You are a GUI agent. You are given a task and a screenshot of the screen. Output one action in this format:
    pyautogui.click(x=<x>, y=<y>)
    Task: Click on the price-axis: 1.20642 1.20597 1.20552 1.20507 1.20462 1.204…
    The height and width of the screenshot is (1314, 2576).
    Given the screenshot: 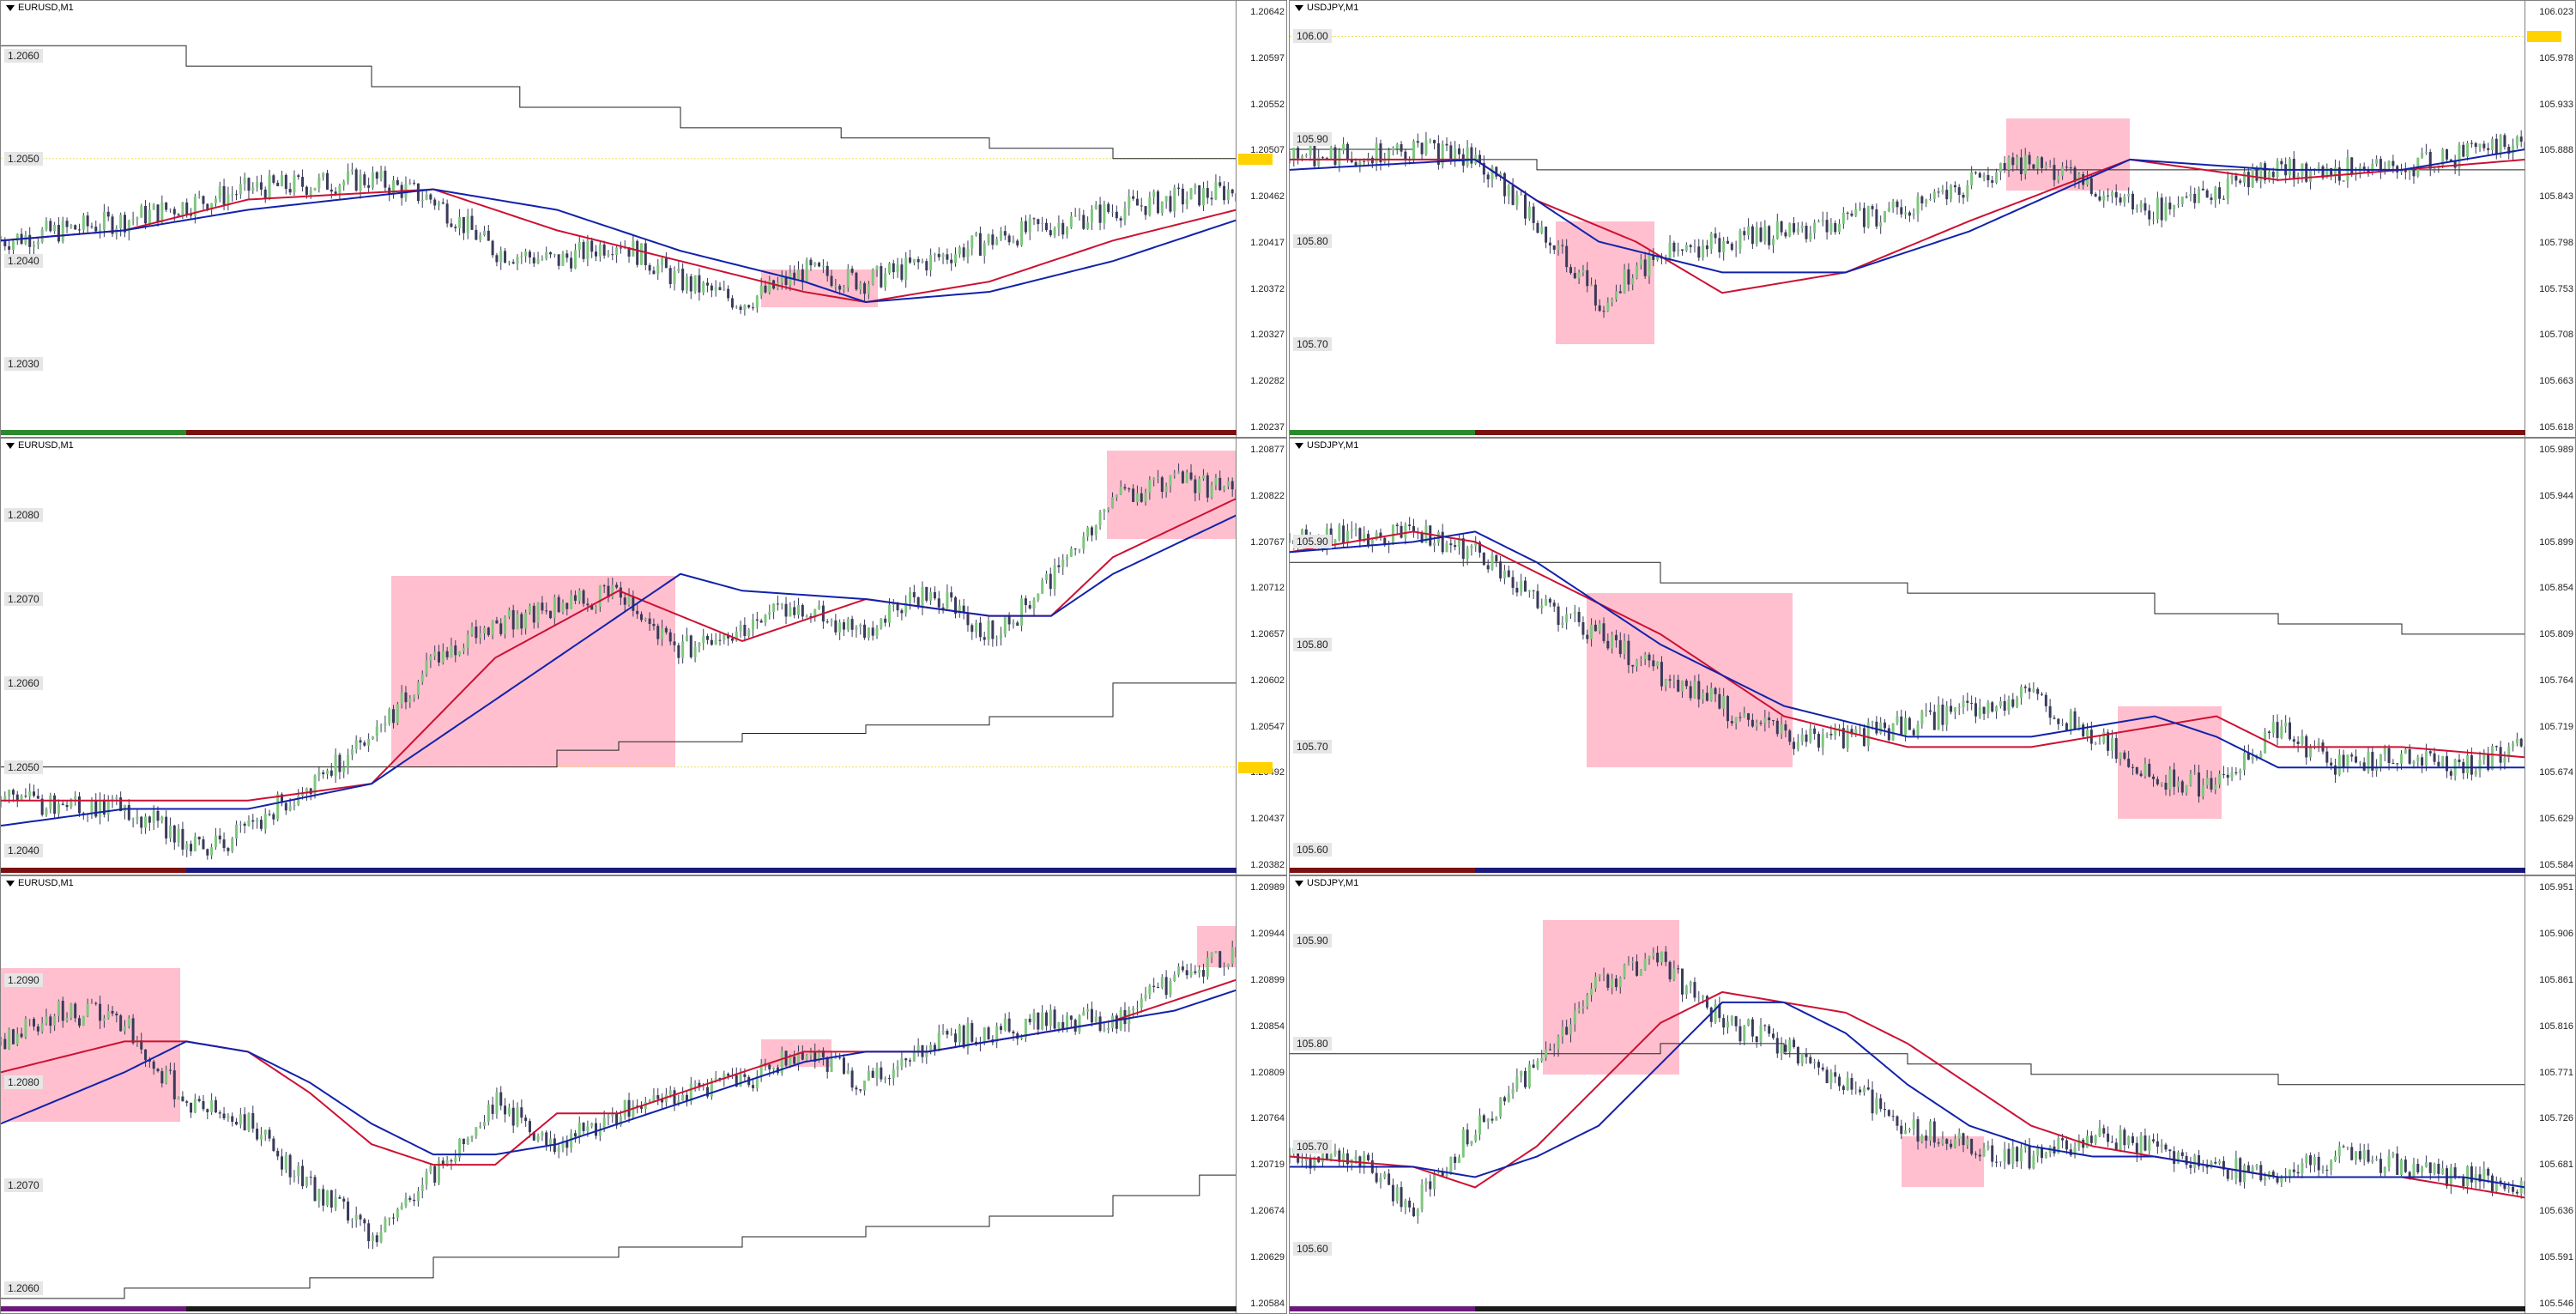 What is the action you would take?
    pyautogui.click(x=1261, y=219)
    